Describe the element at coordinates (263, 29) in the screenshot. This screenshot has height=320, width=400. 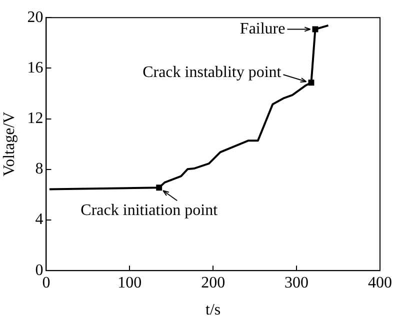
I see `annotation: Failure` at that location.